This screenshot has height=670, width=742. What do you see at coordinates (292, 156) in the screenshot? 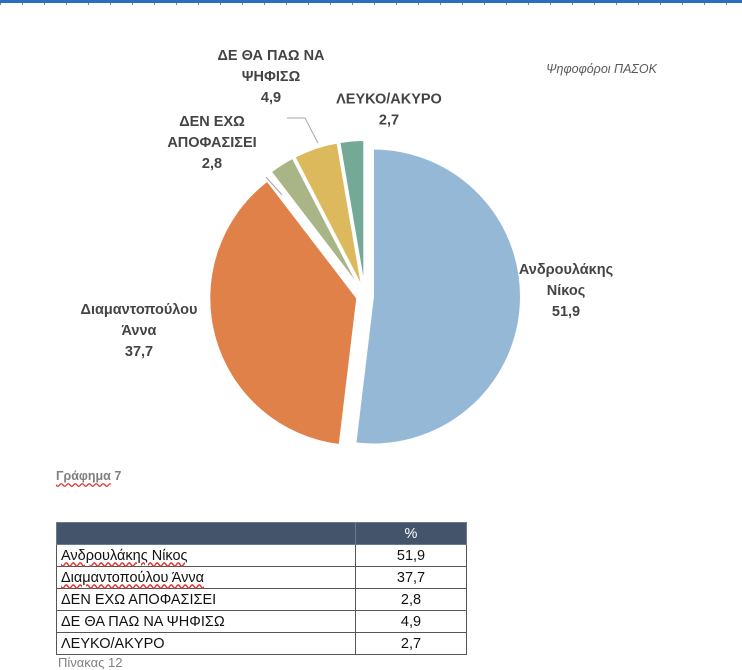
I see `leader-lines` at bounding box center [292, 156].